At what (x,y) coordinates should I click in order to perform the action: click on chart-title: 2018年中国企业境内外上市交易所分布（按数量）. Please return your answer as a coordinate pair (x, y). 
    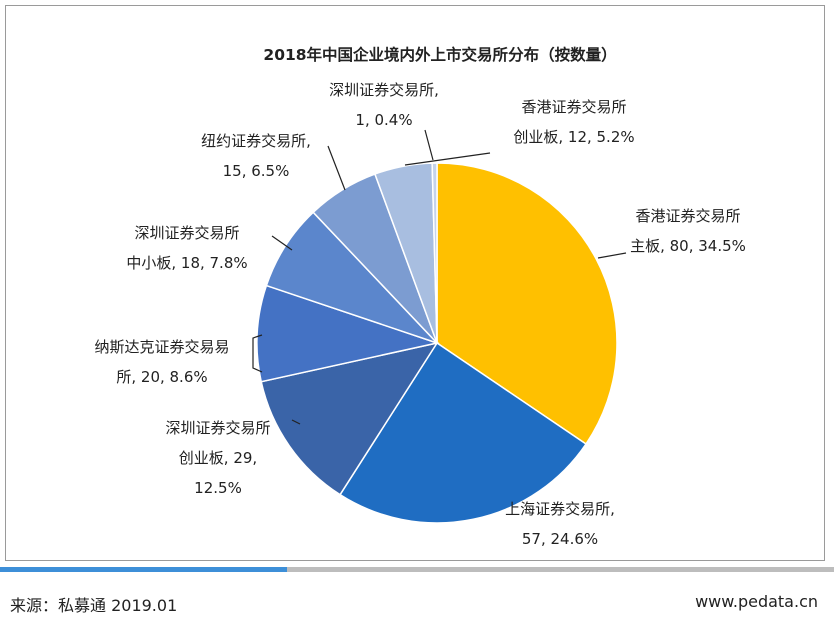
    Looking at the image, I should click on (439, 54).